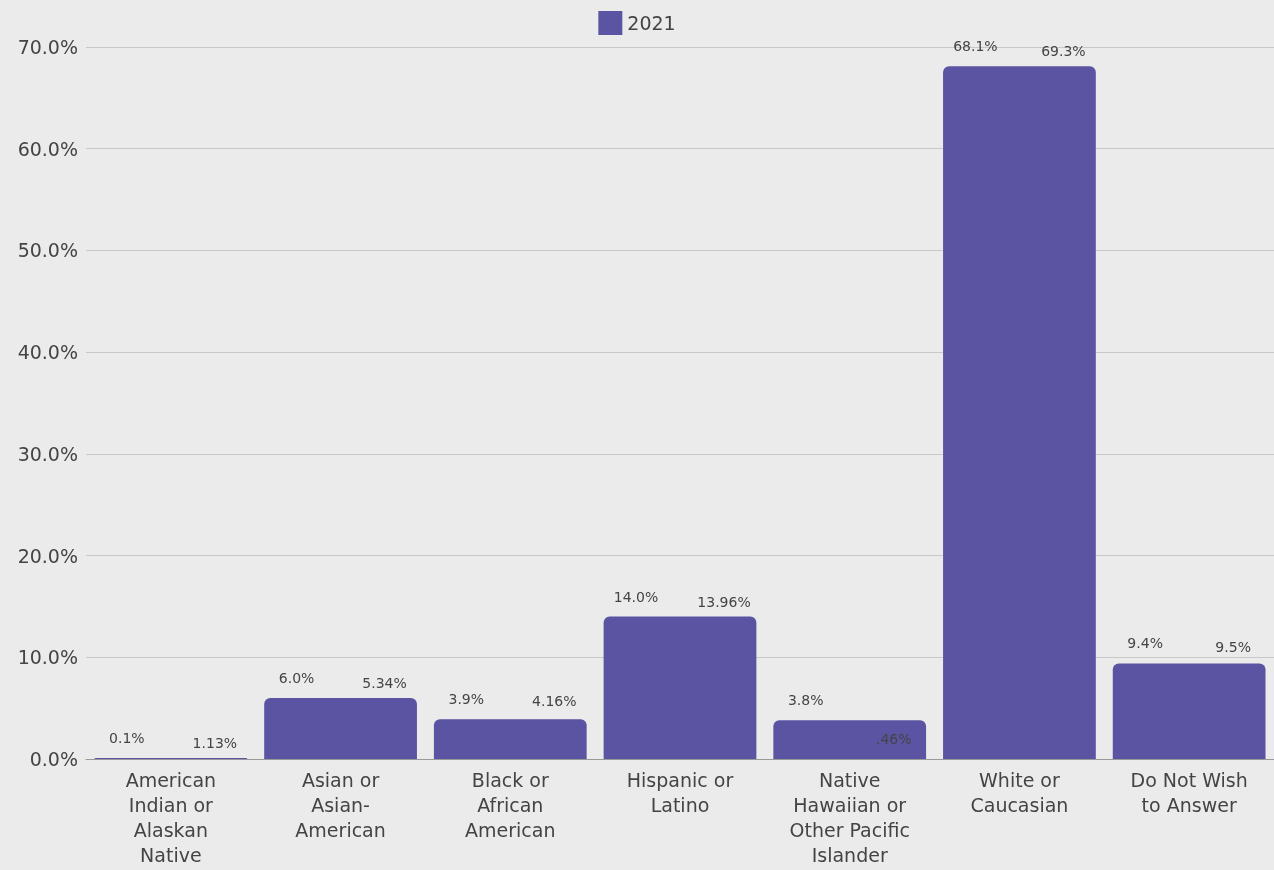 Image resolution: width=1274 pixels, height=870 pixels. I want to click on data-label: 6.0%, so click(296, 677).